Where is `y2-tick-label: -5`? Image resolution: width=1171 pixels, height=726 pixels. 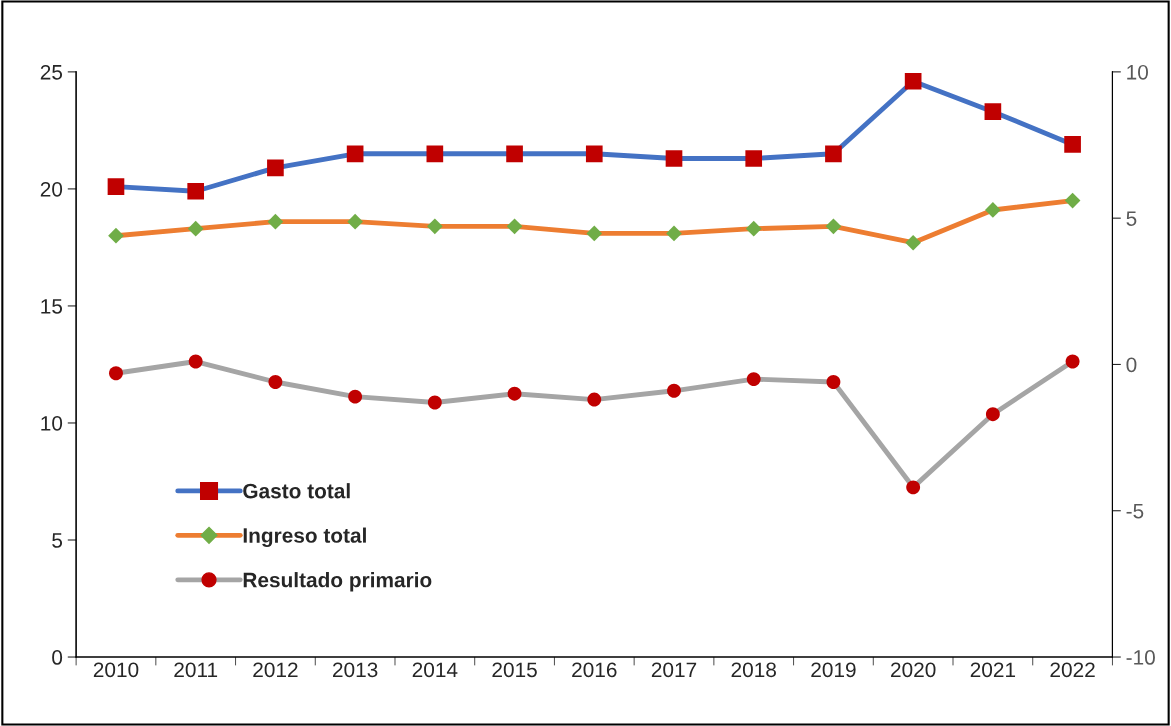
y2-tick-label: -5 is located at coordinates (1135, 511).